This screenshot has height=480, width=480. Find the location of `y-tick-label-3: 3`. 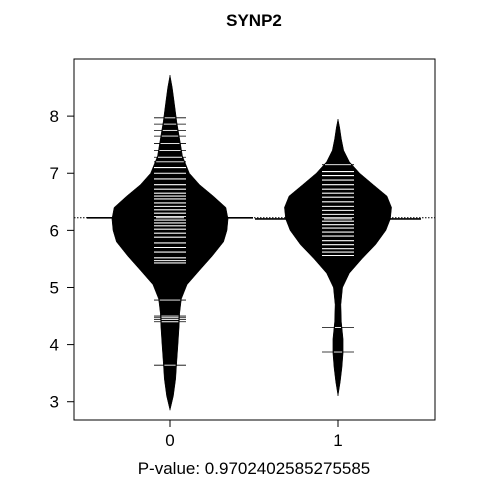

y-tick-label-3: 3 is located at coordinates (54, 402).